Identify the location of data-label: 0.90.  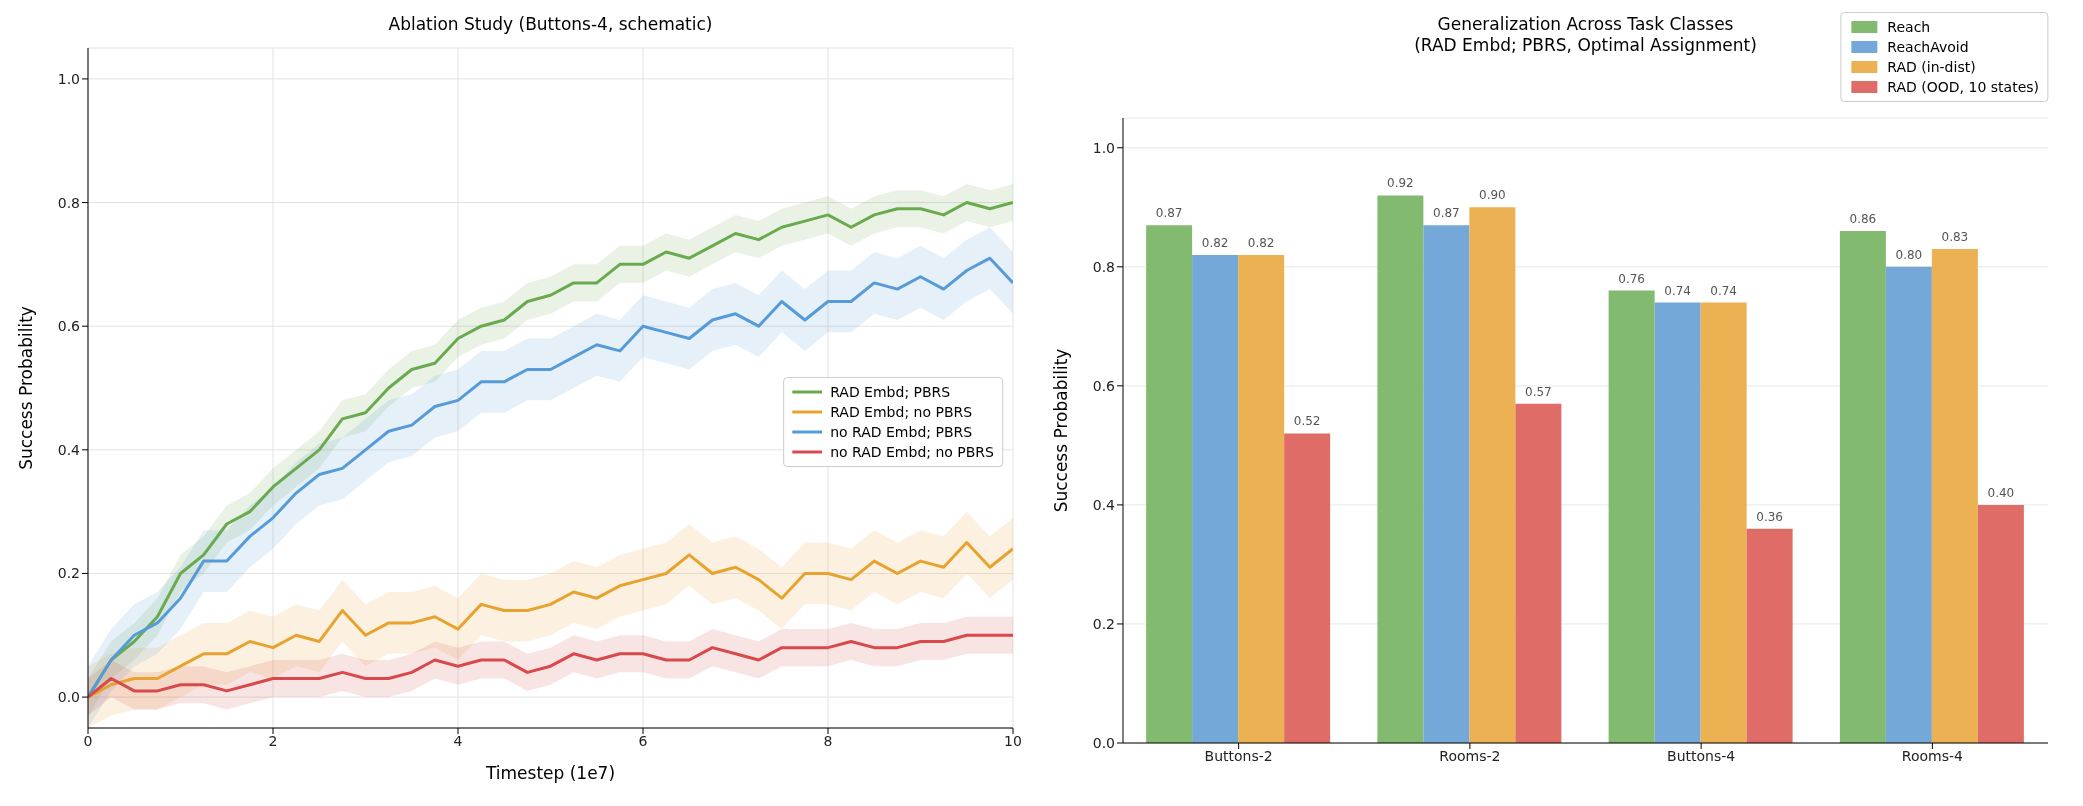
(1492, 195).